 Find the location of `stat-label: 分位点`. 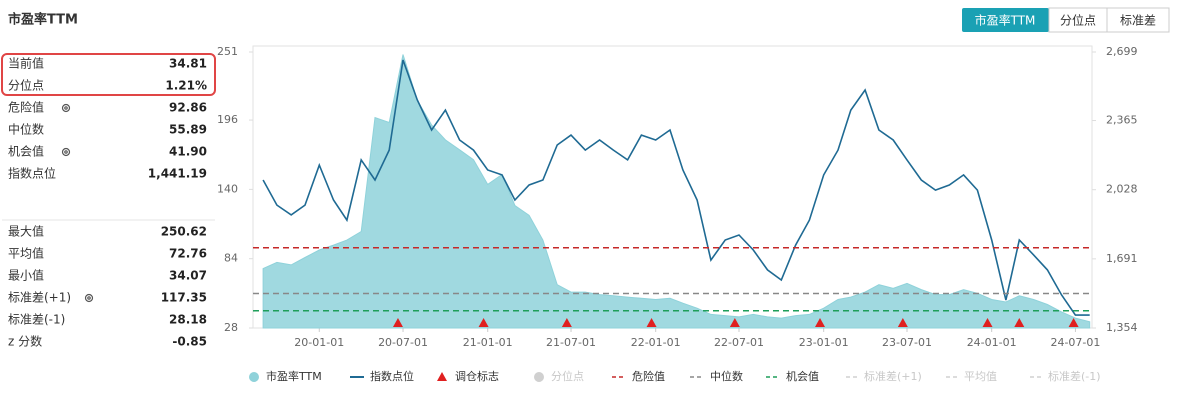

stat-label: 分位点 is located at coordinates (26, 85).